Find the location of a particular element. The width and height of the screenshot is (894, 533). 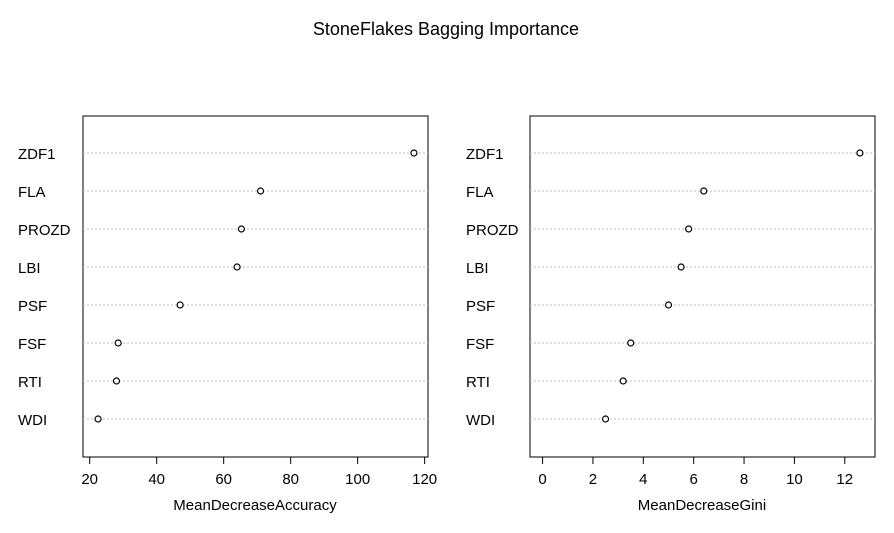

x-tick-label: 10 is located at coordinates (794, 479).